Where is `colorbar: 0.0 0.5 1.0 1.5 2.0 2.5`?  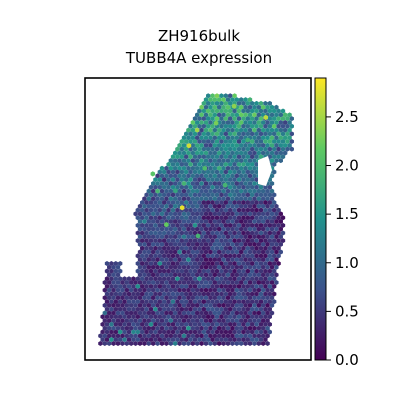
colorbar: 0.0 0.5 1.0 1.5 2.0 2.5 is located at coordinates (337, 223).